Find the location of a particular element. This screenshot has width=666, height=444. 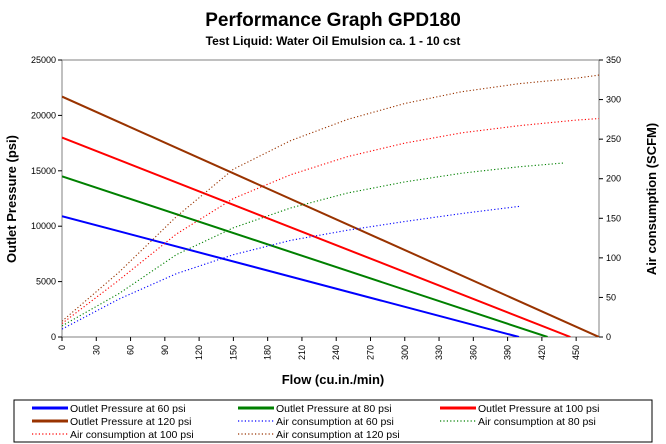

y-axis-title: Outlet Pressure (psi) is located at coordinates (11, 199).